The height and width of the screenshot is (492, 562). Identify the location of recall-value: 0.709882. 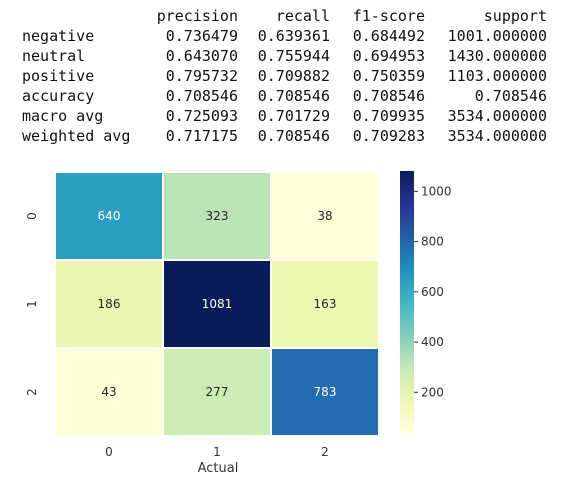
(293, 76).